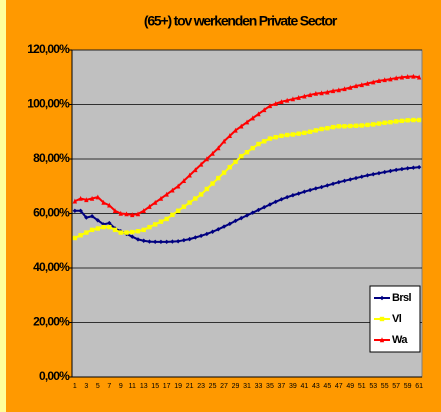 The image size is (441, 412). What do you see at coordinates (48, 104) in the screenshot?
I see `y-tick-label: 100,00%` at bounding box center [48, 104].